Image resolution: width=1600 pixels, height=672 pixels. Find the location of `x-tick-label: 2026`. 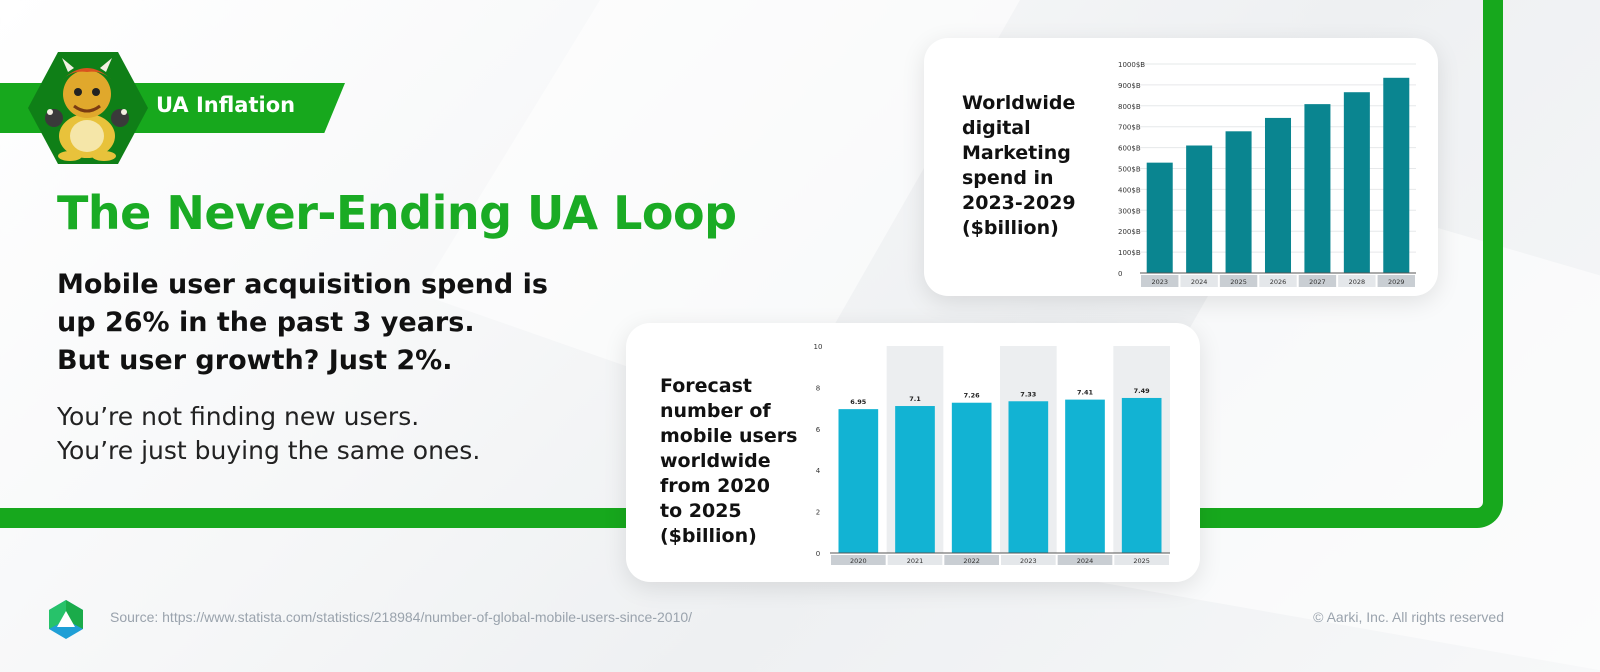

x-tick-label: 2026 is located at coordinates (1278, 282).